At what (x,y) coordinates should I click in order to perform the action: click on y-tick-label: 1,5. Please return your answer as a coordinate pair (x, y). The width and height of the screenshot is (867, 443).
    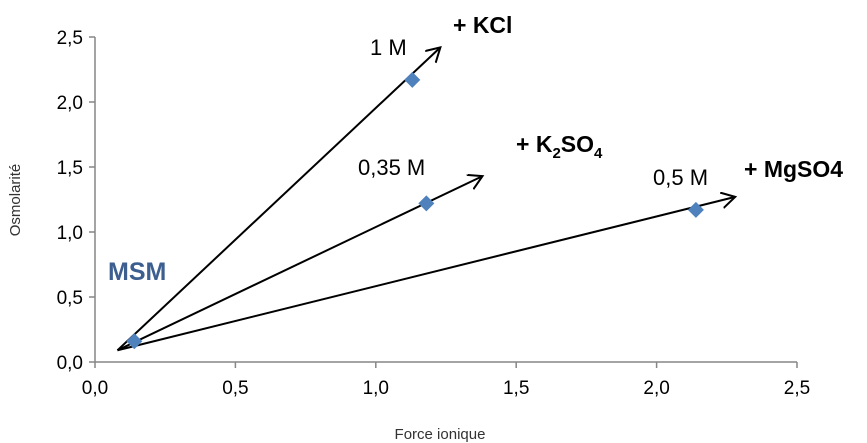
    Looking at the image, I should click on (70, 168).